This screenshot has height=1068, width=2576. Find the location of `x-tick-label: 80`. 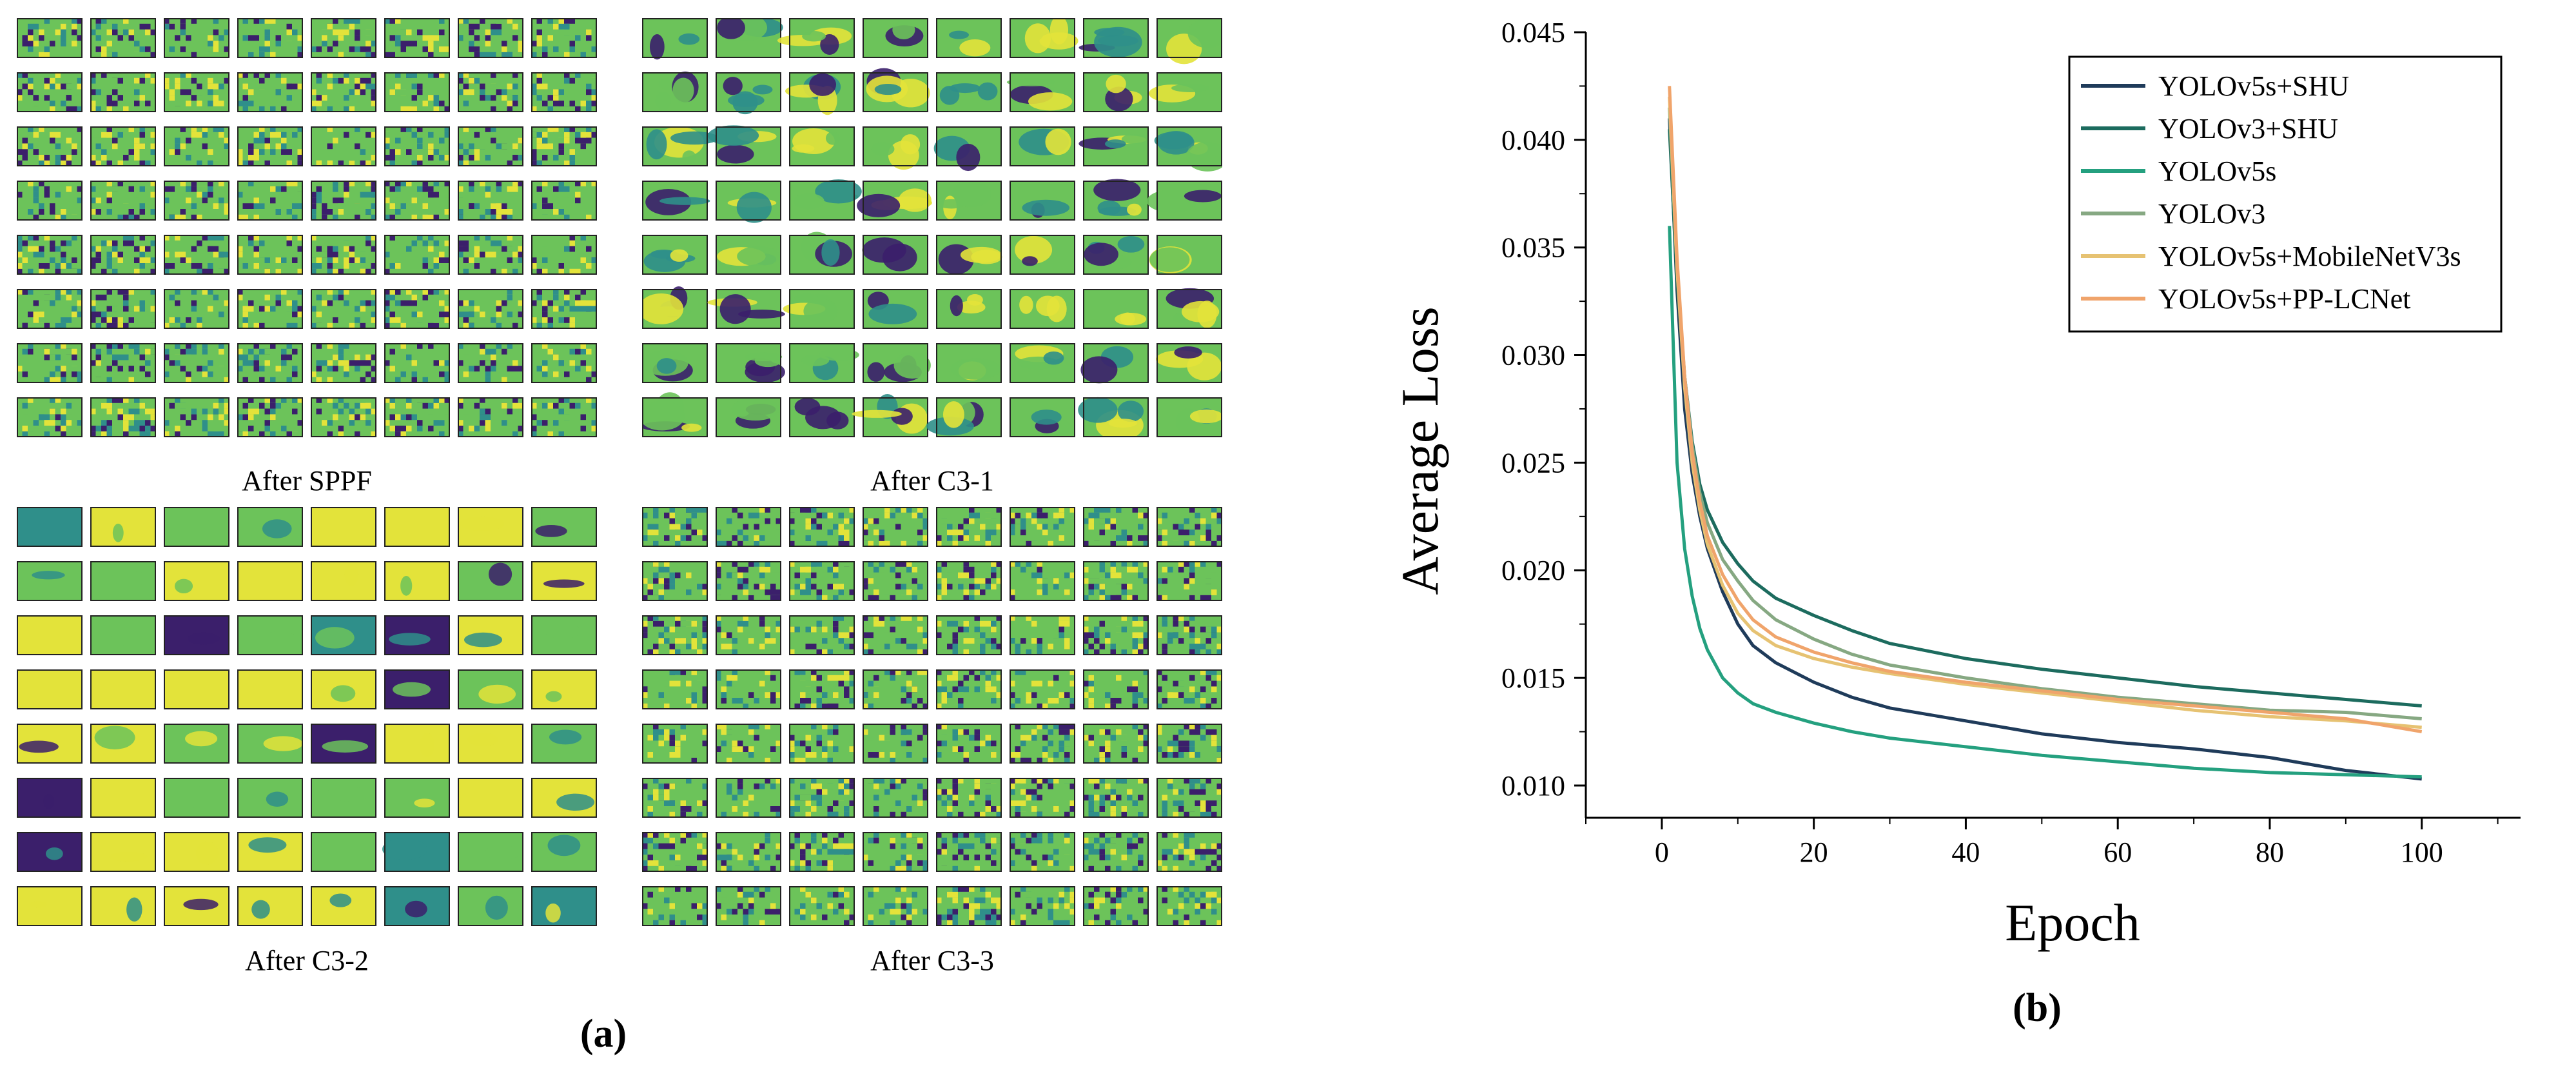

x-tick-label: 80 is located at coordinates (2270, 852).